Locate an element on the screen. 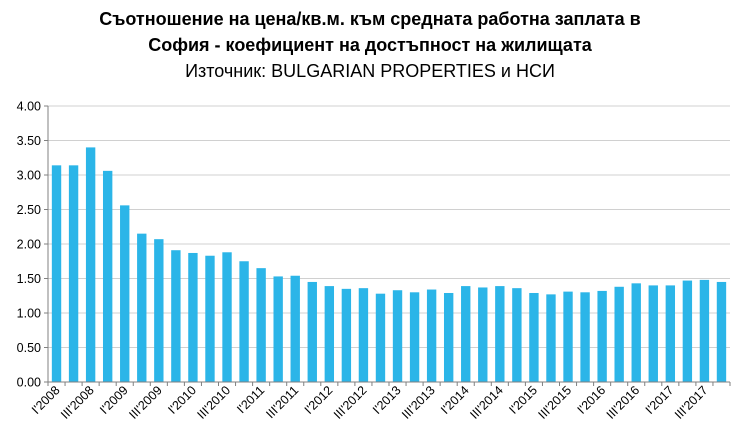  bar-IV'2011 is located at coordinates (312, 331).